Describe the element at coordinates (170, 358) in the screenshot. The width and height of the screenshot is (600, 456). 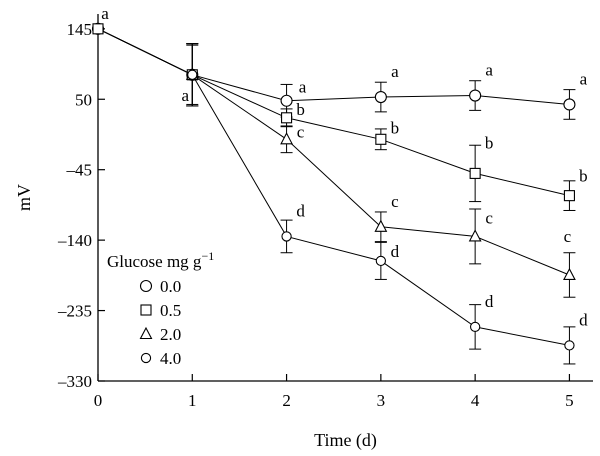
I see `legend-label: 4.0` at that location.